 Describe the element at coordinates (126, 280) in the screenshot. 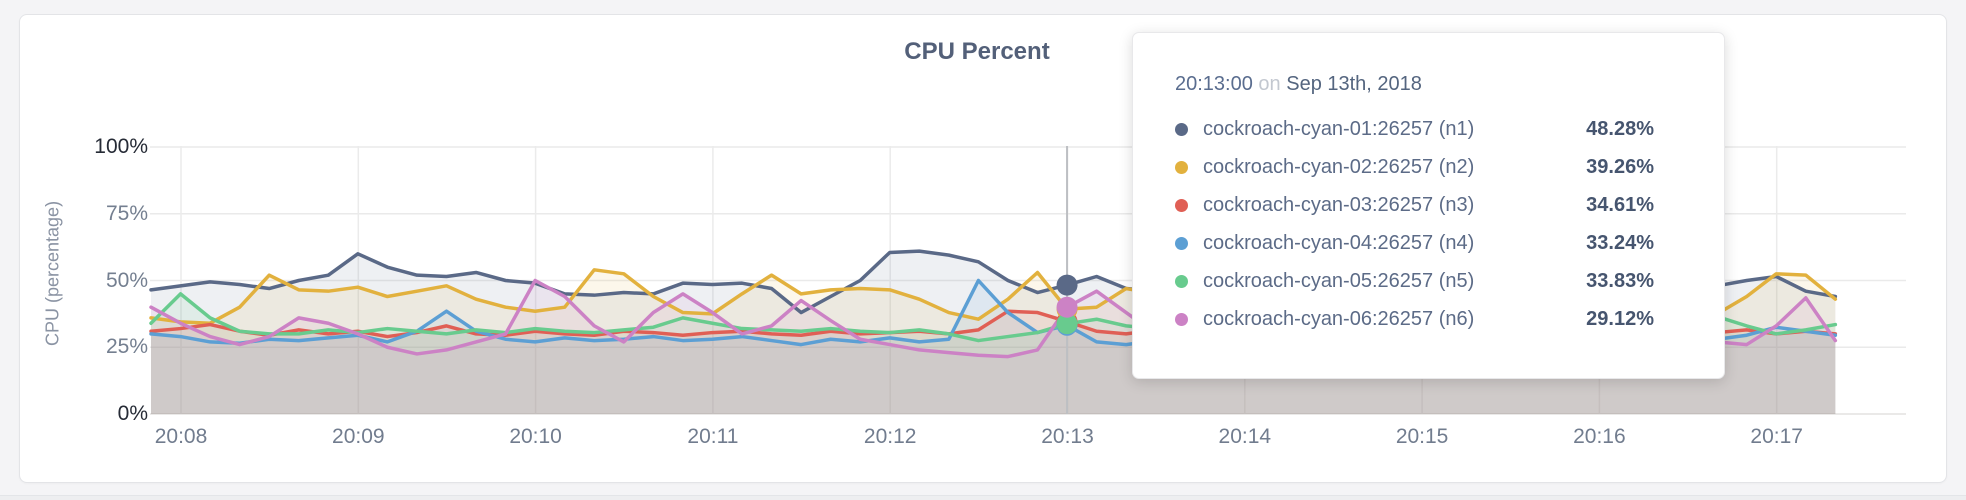

I see `y-tick-label-50: 50%` at that location.